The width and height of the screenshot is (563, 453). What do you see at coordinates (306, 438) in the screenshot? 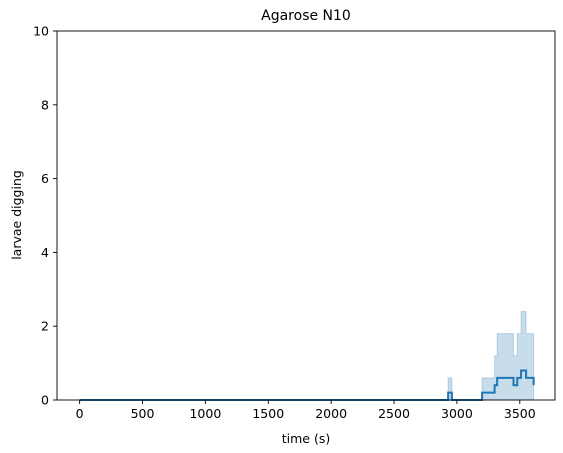
I see `x-axis-label: time (s)` at bounding box center [306, 438].